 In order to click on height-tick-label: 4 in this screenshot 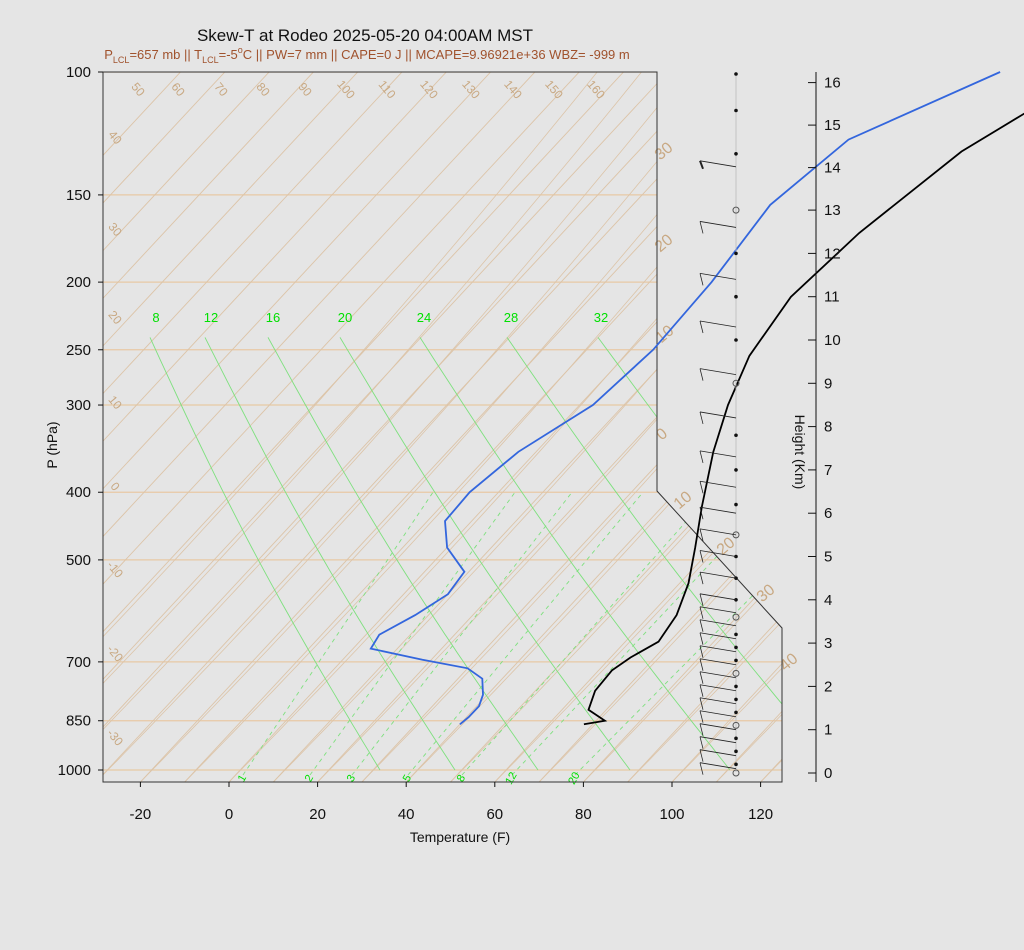, I will do `click(828, 600)`.